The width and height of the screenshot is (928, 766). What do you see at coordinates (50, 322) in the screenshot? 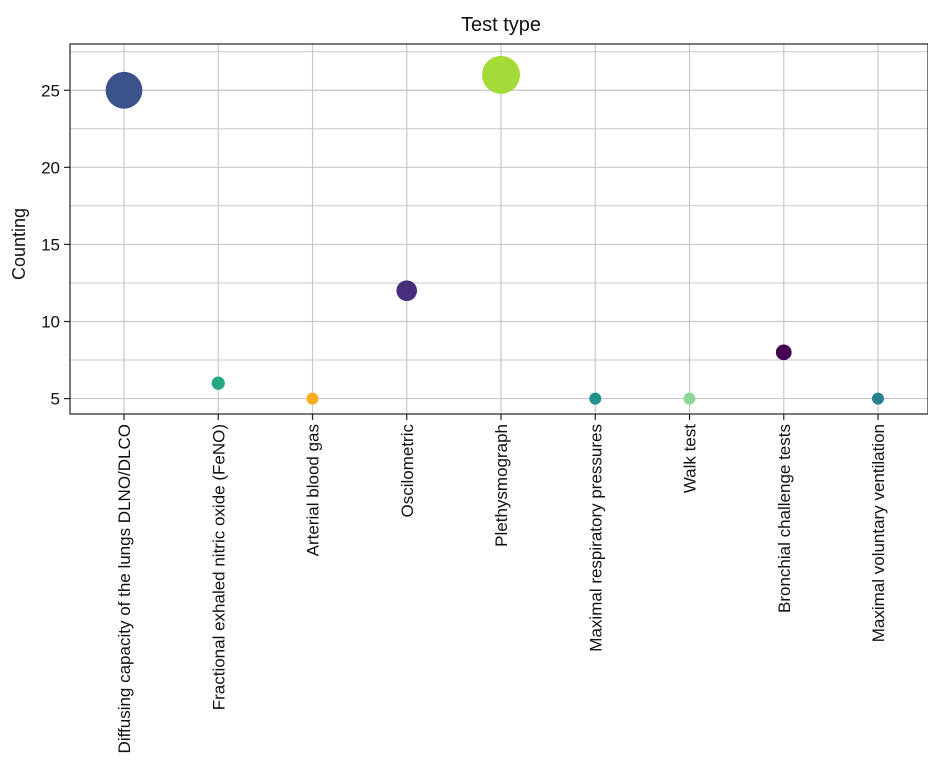
I see `y-tick-label: 10` at bounding box center [50, 322].